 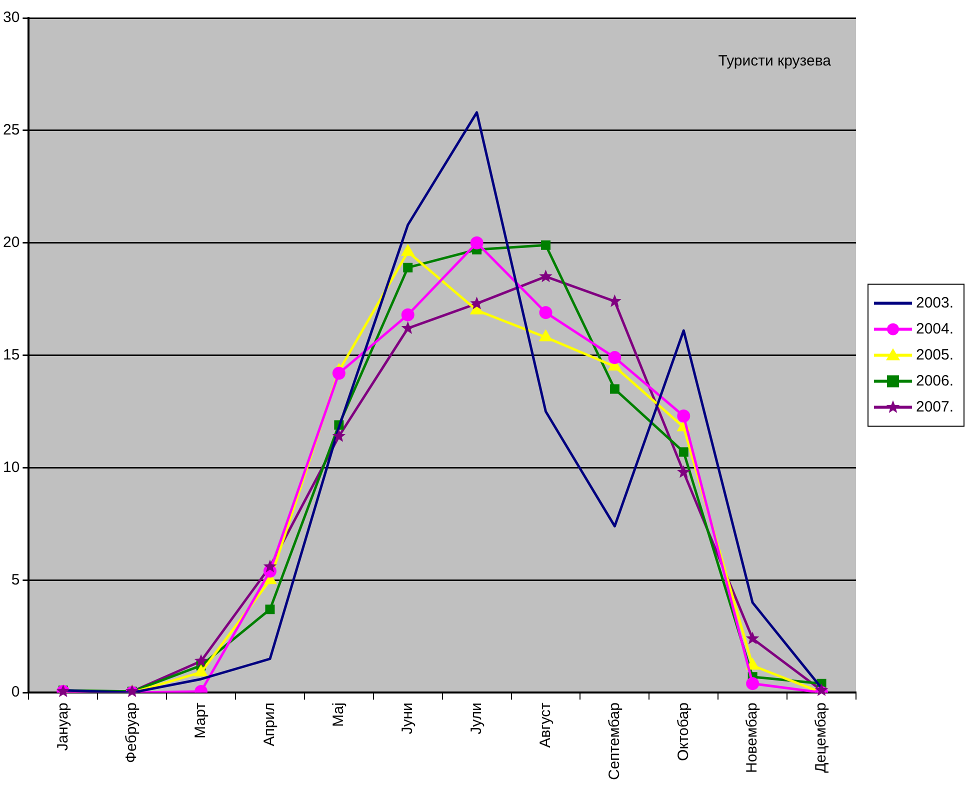 I want to click on y-tick-label: 10, so click(x=11, y=467).